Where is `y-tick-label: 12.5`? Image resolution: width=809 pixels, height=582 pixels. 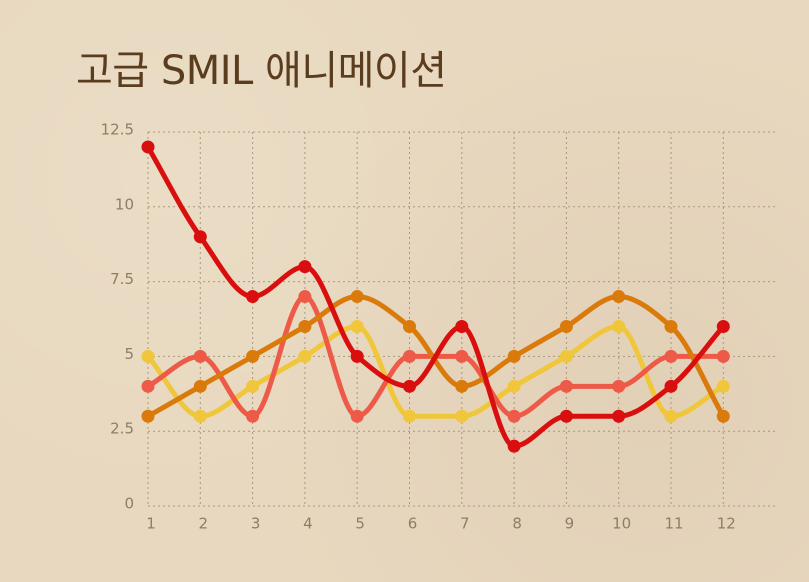
y-tick-label: 12.5 is located at coordinates (117, 130).